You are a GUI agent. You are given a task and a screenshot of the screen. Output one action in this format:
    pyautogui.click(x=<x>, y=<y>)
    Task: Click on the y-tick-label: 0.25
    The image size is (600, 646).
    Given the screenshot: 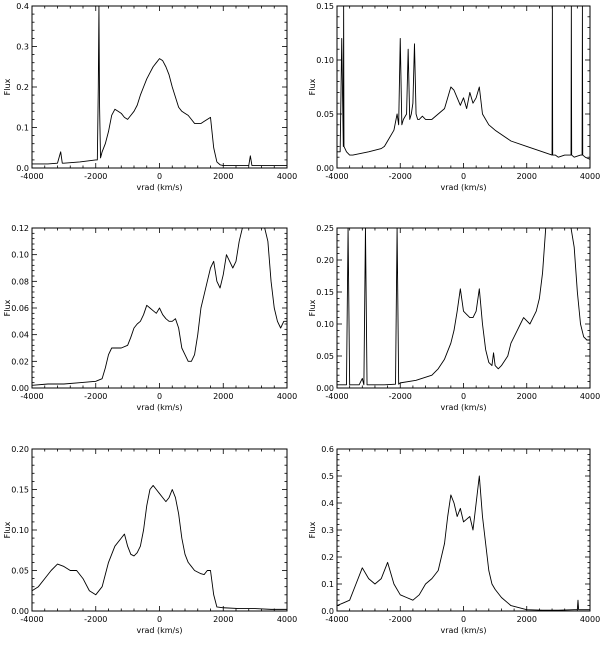 What is the action you would take?
    pyautogui.click(x=325, y=228)
    